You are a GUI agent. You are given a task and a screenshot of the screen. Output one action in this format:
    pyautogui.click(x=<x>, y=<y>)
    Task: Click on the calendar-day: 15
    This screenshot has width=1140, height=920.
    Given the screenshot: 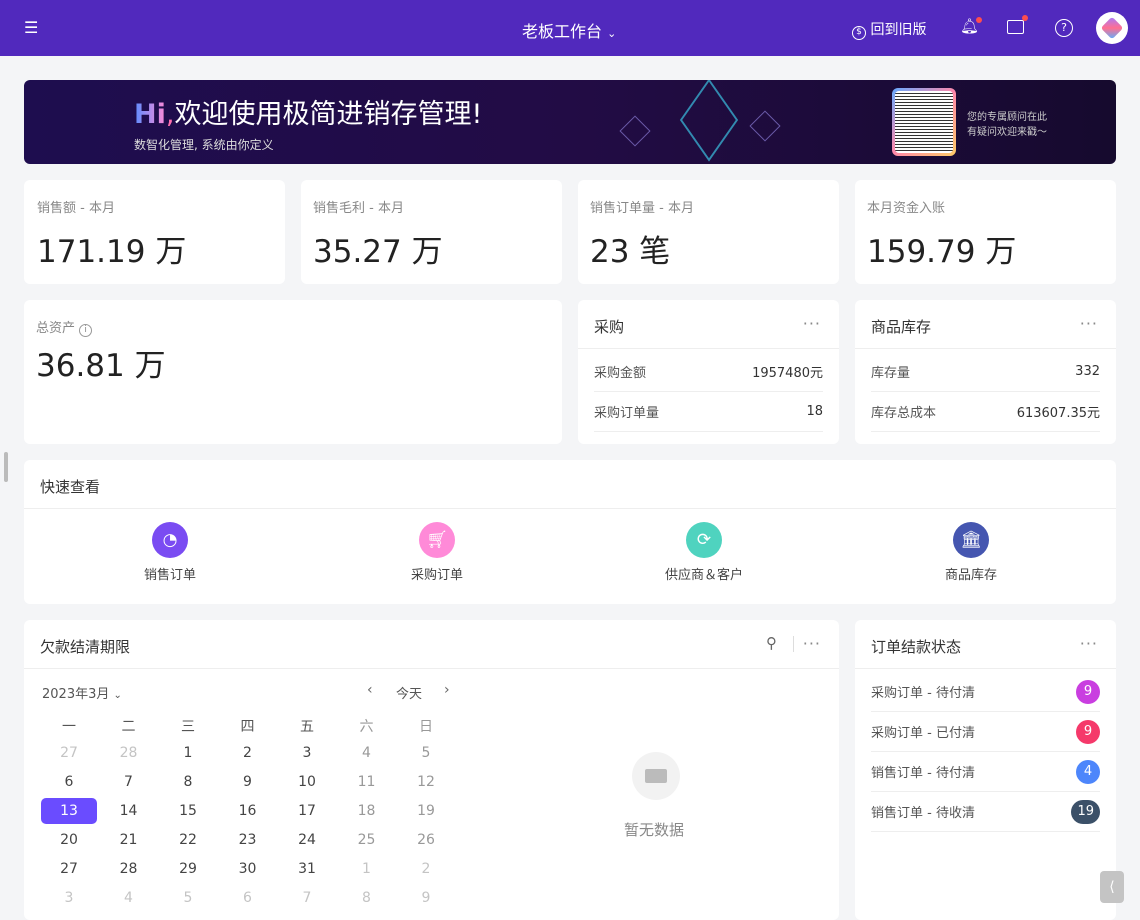 What is the action you would take?
    pyautogui.click(x=188, y=811)
    